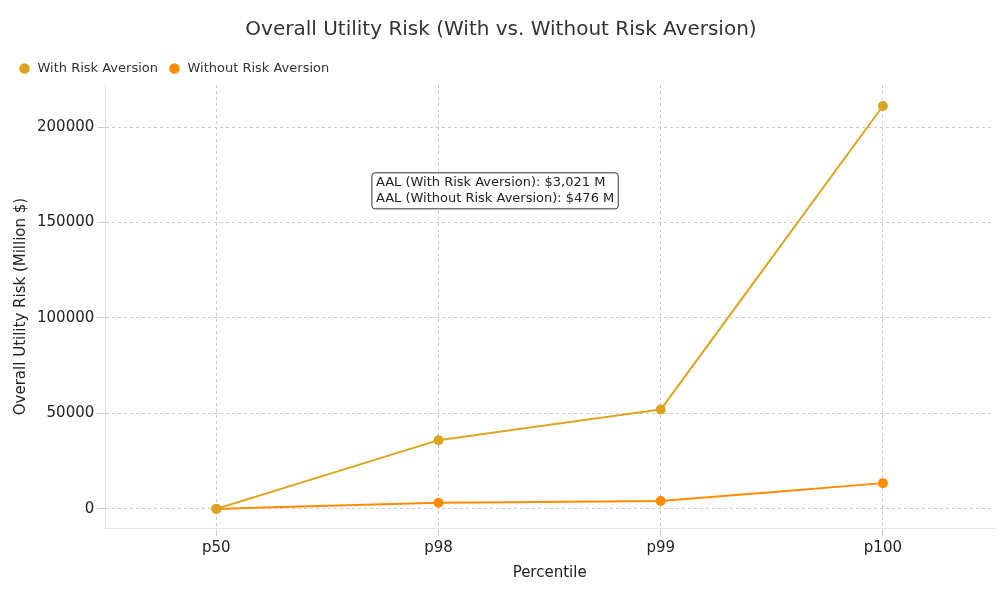 Image resolution: width=1008 pixels, height=596 pixels. What do you see at coordinates (549, 571) in the screenshot?
I see `x-axis-title: Percentile` at bounding box center [549, 571].